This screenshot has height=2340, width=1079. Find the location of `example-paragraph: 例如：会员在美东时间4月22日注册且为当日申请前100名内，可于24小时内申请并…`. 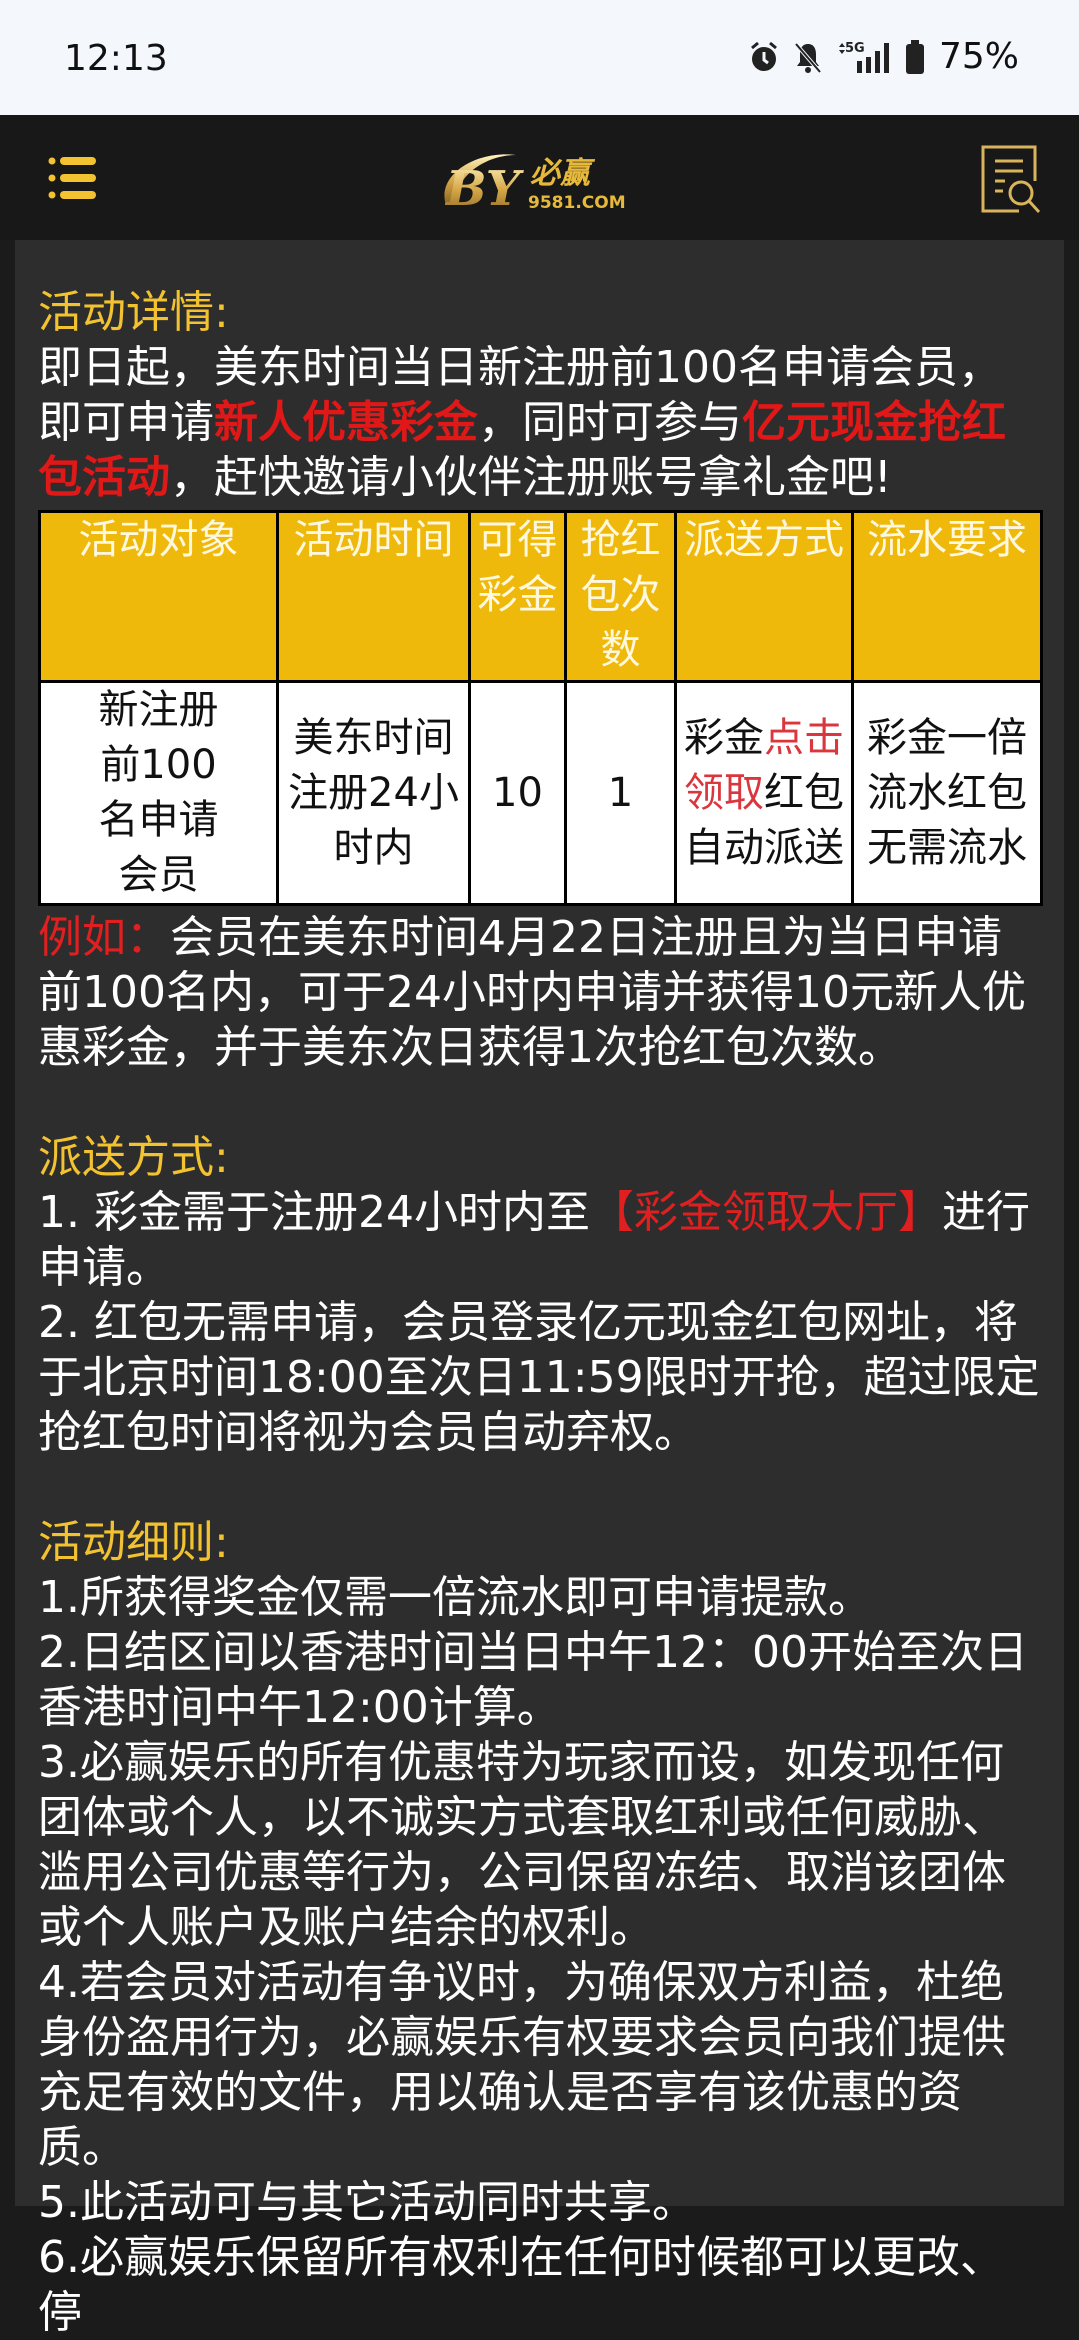

example-paragraph: 例如：会员在美东时间4月22日注册且为当日申请前100名内，可于24小时内申请并… is located at coordinates (541, 992).